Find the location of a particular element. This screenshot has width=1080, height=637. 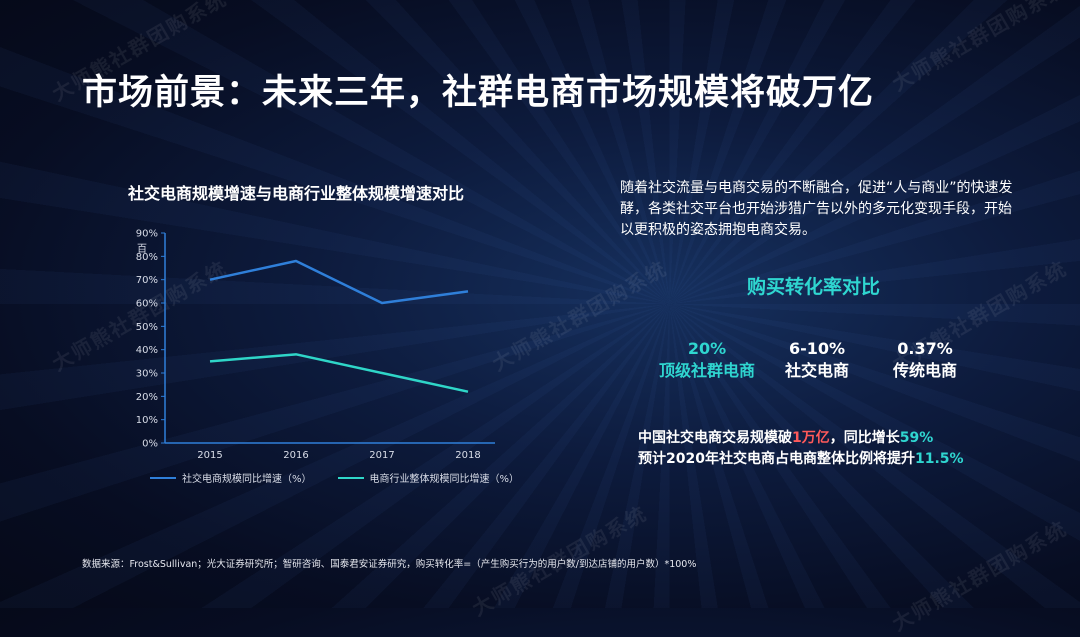

legend-swatch-social is located at coordinates (163, 478).